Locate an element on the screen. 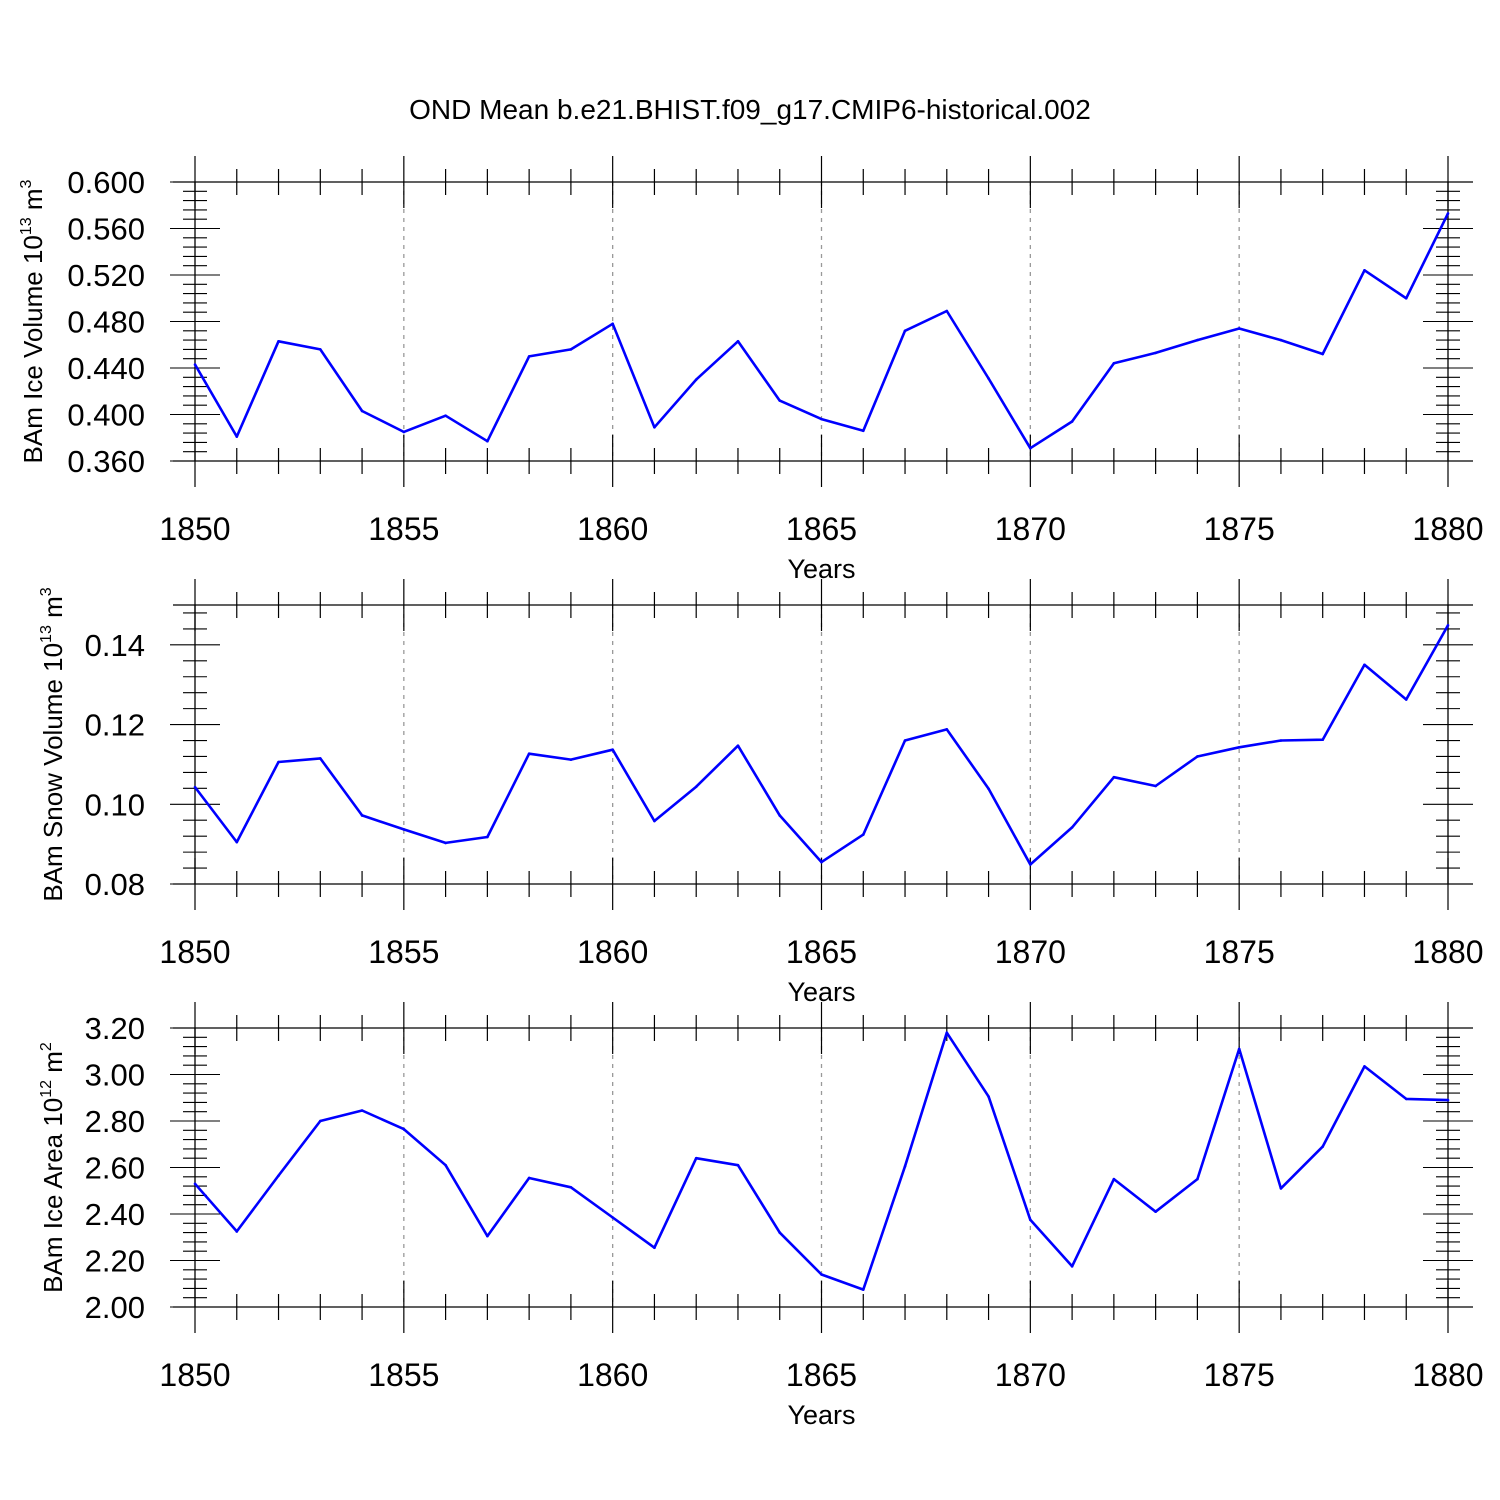  y-axis-label-unit-exponent: 2 is located at coordinates (46, 1046).